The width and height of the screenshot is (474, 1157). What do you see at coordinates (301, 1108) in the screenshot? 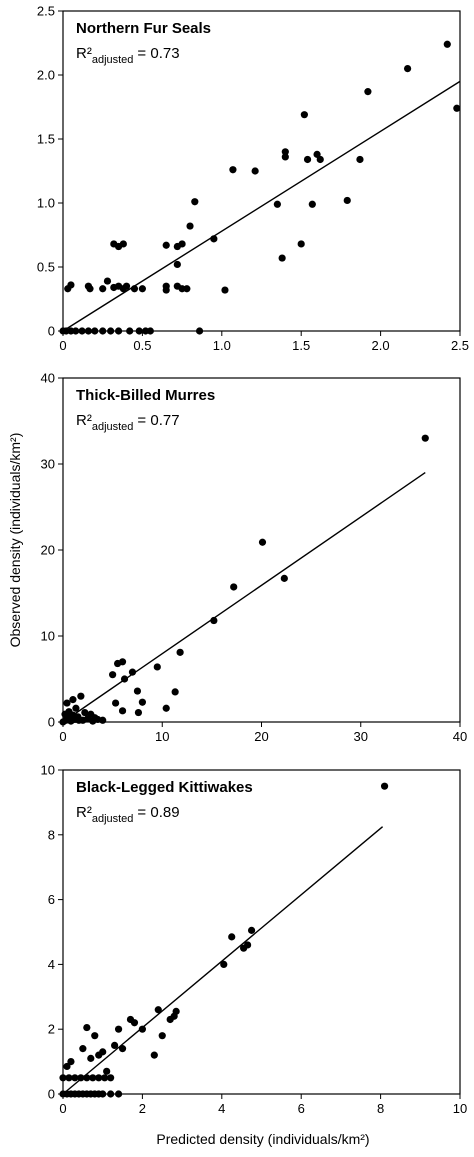
I see `x-tick-label: 6` at bounding box center [301, 1108].